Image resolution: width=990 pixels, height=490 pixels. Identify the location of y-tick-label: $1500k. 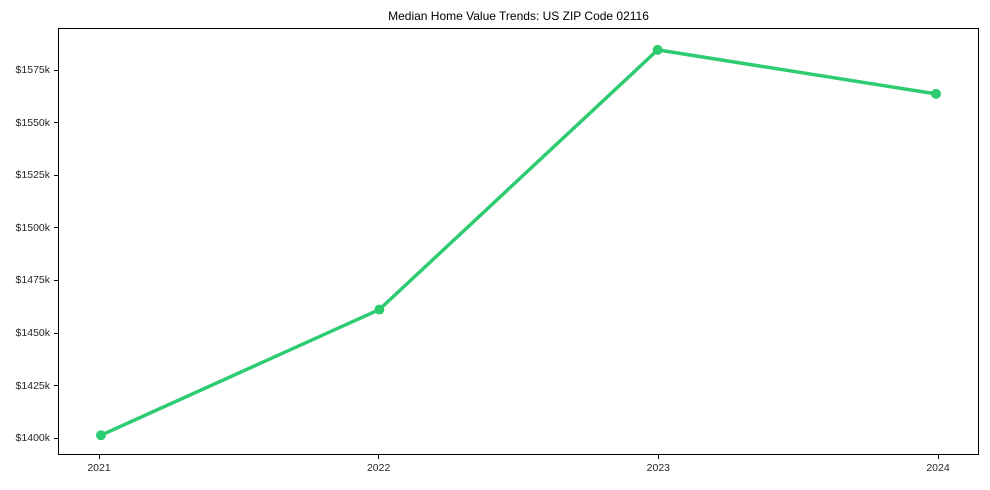
(32, 227).